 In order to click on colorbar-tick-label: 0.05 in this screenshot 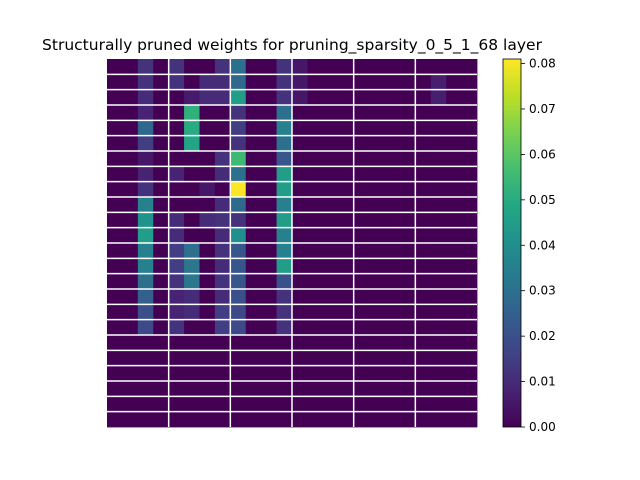, I will do `click(542, 200)`.